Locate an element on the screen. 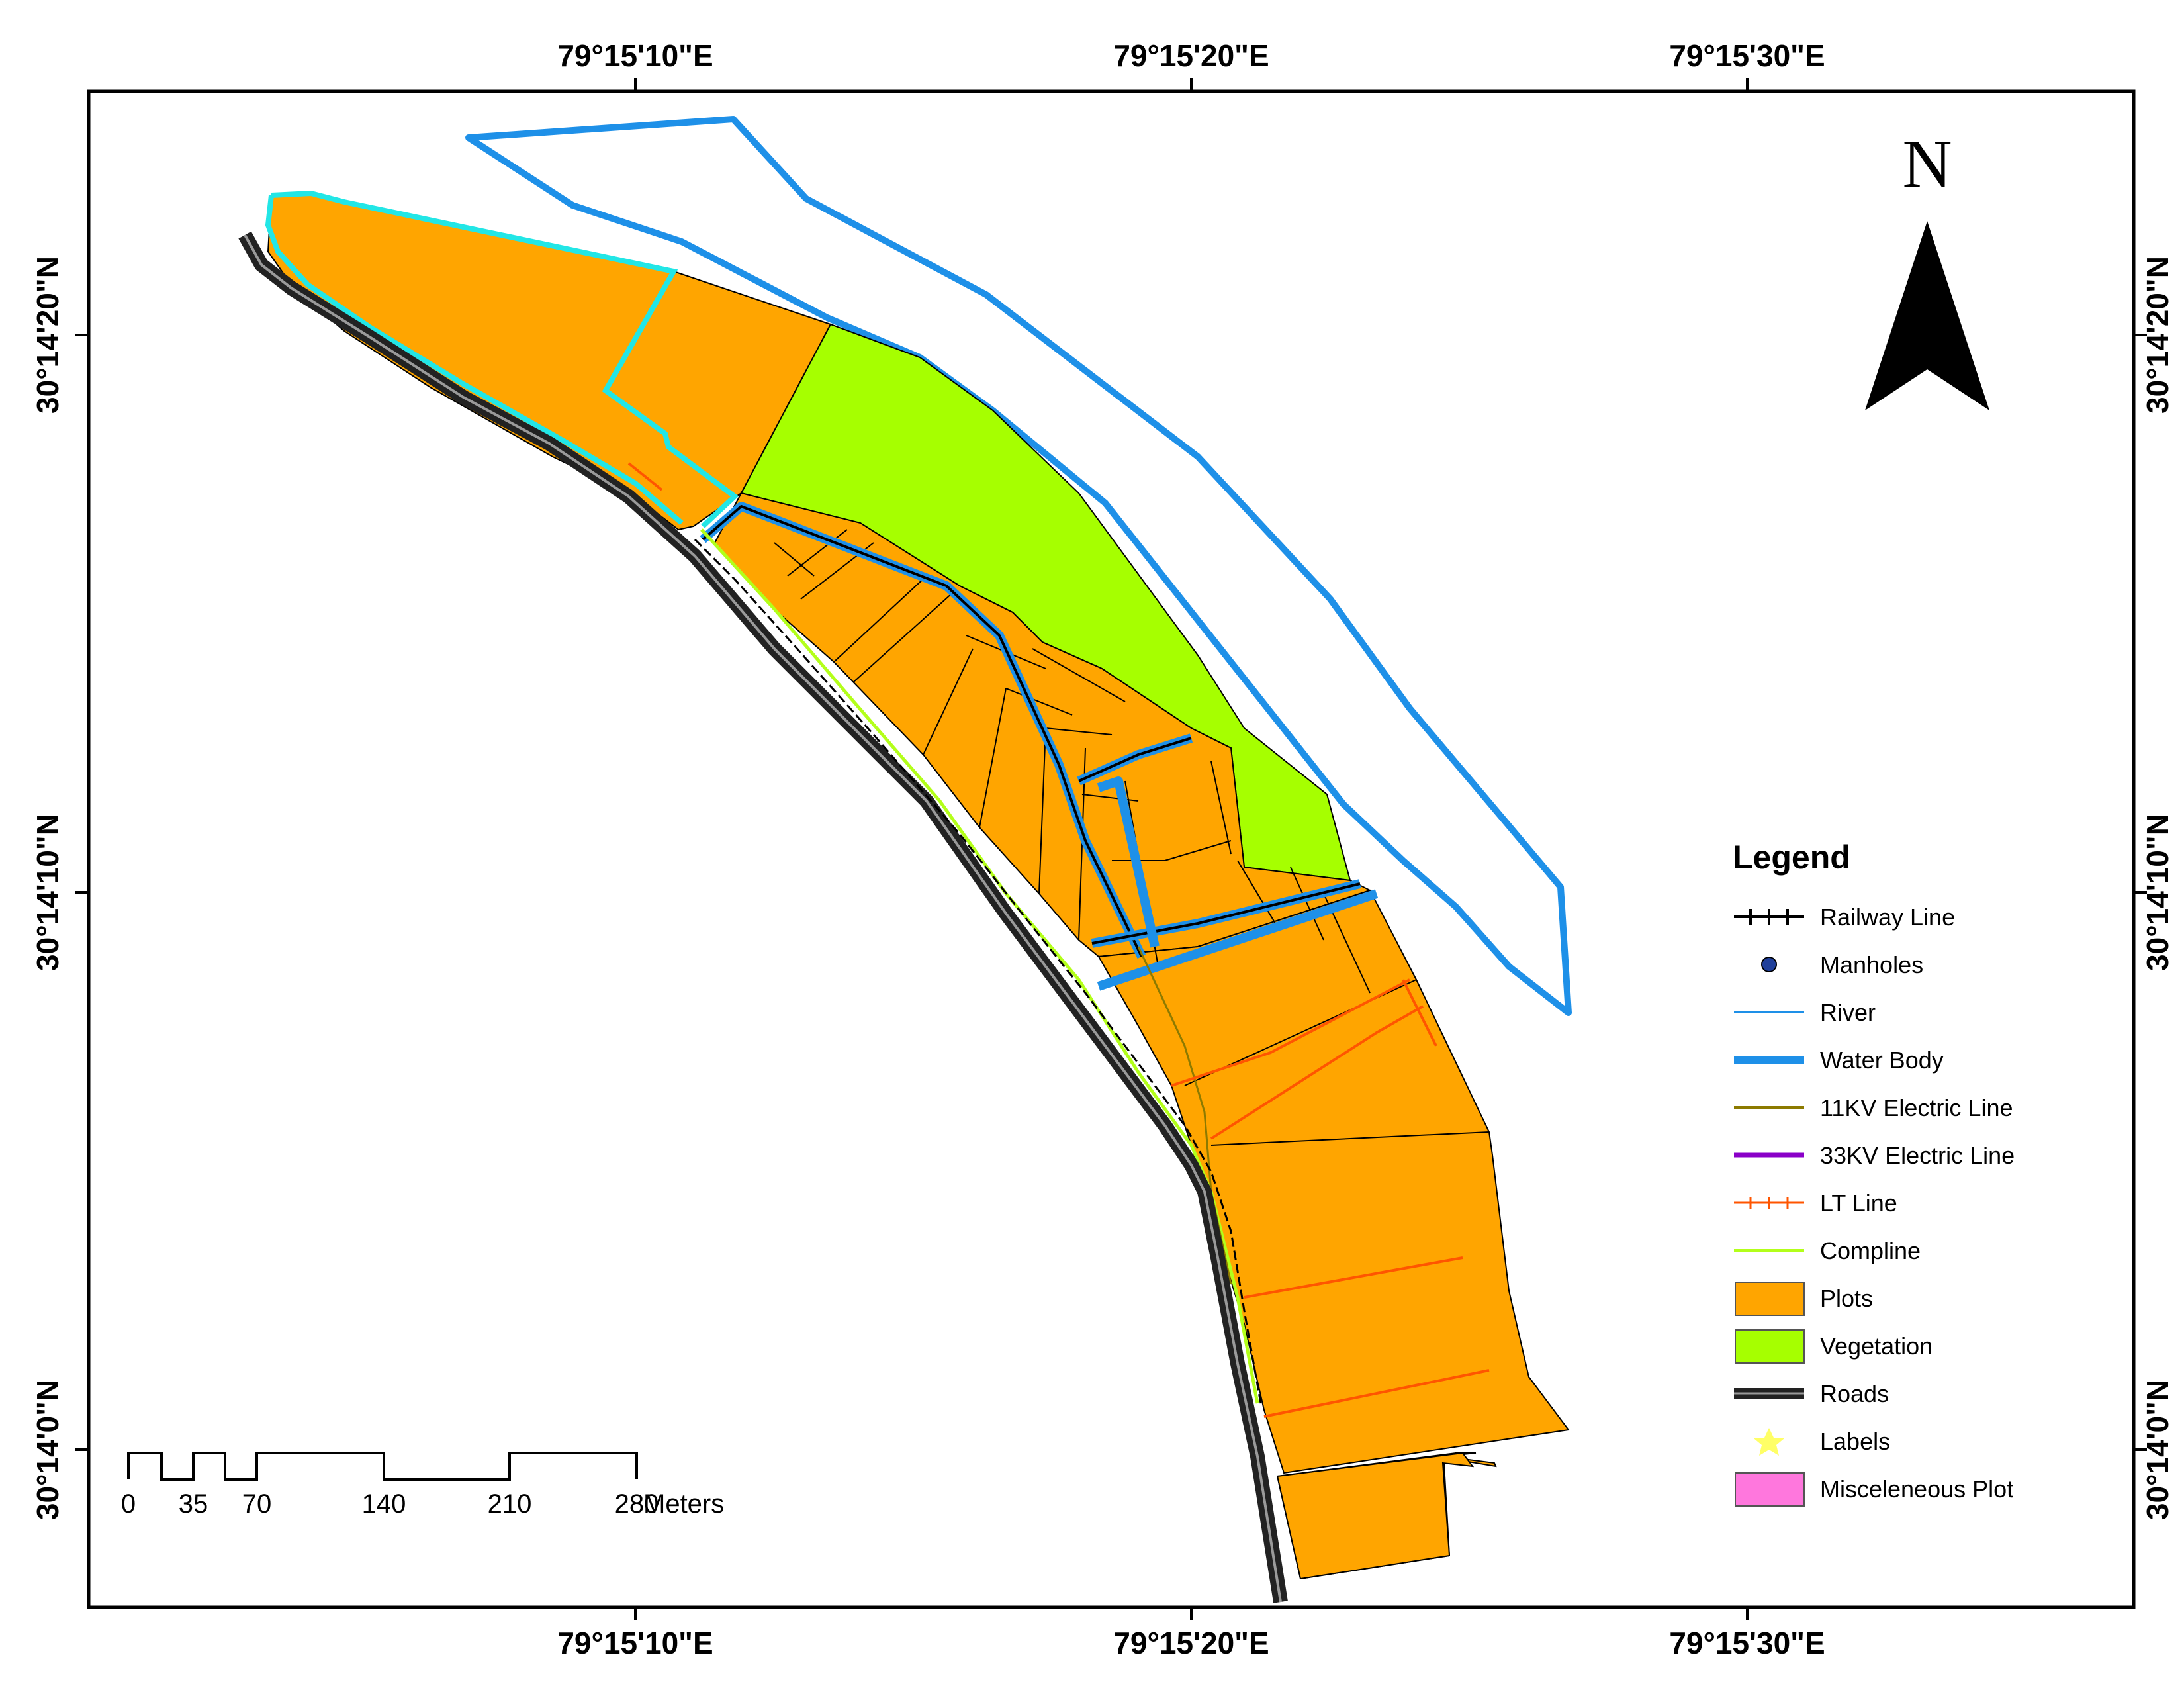 Image resolution: width=2184 pixels, height=1688 pixels. legend-item-compline: Compline is located at coordinates (1827, 1250).